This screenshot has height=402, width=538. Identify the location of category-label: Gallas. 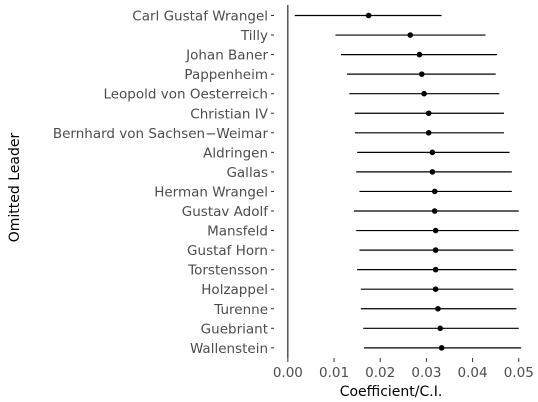
(247, 173).